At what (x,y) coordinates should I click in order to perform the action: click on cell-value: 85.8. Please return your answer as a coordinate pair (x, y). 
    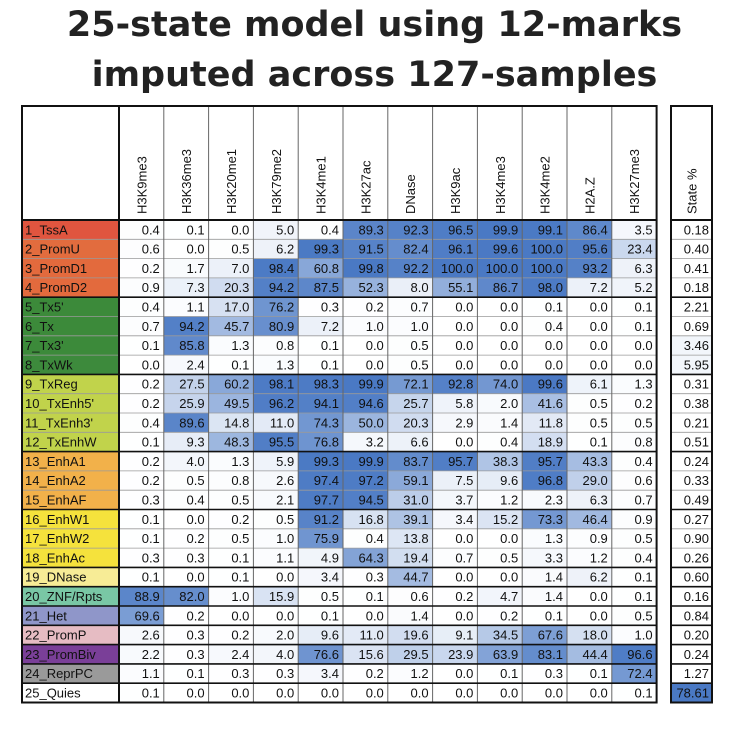
    Looking at the image, I should click on (191, 345).